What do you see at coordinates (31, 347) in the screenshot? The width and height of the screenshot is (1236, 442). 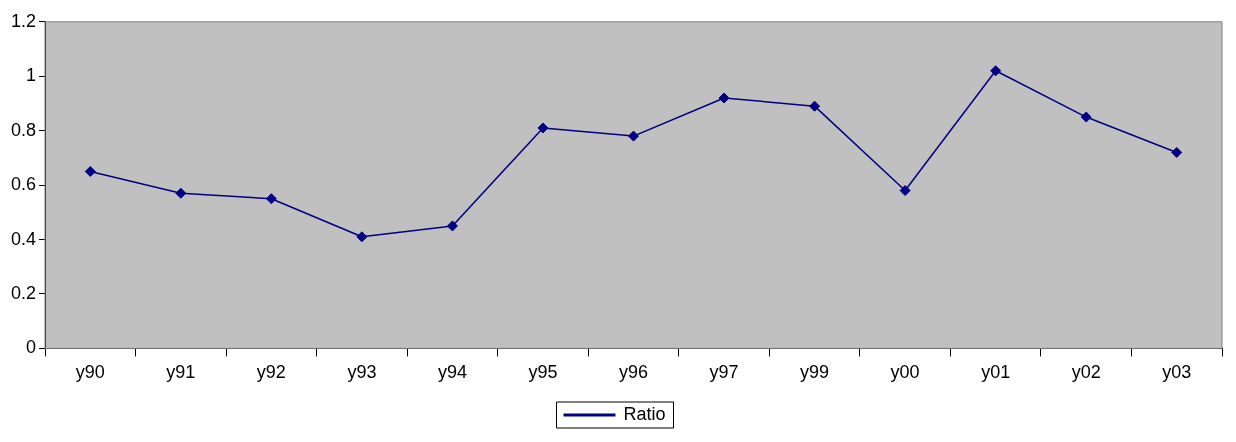 I see `y-tick-label: 0` at bounding box center [31, 347].